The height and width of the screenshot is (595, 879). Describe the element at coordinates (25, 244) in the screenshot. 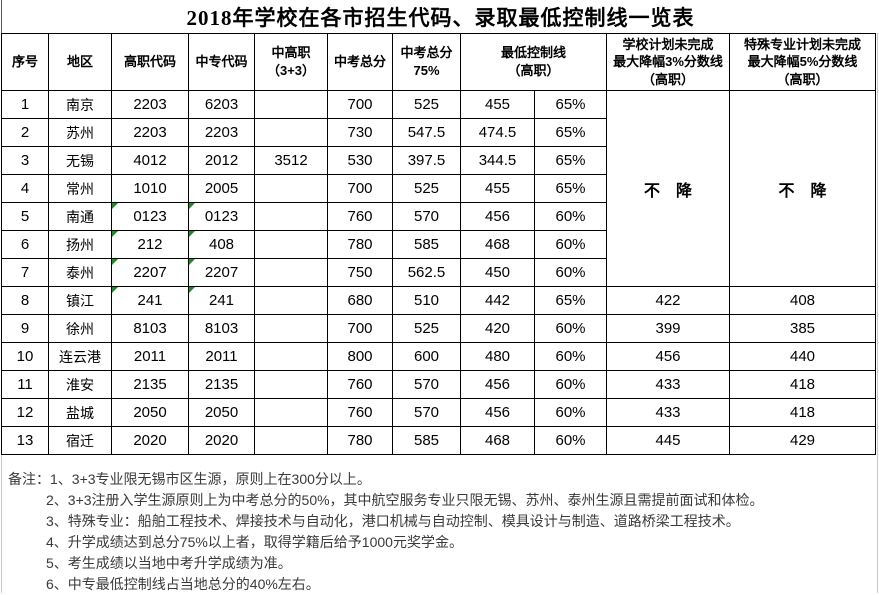

I see `cell-seq: 6` at that location.